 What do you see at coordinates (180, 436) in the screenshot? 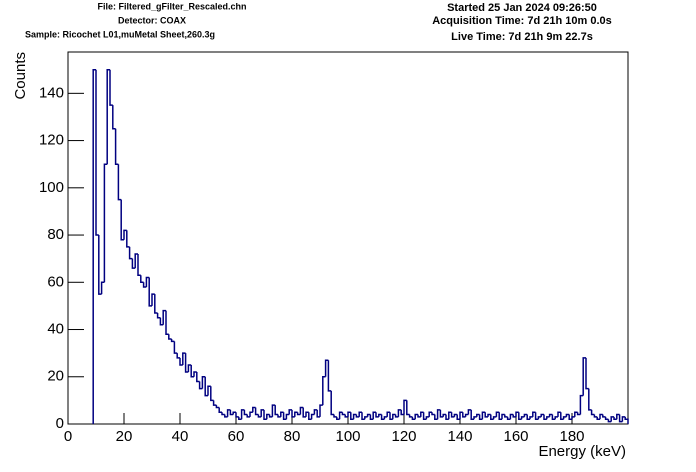
I see `x-tick-label: 40` at bounding box center [180, 436].